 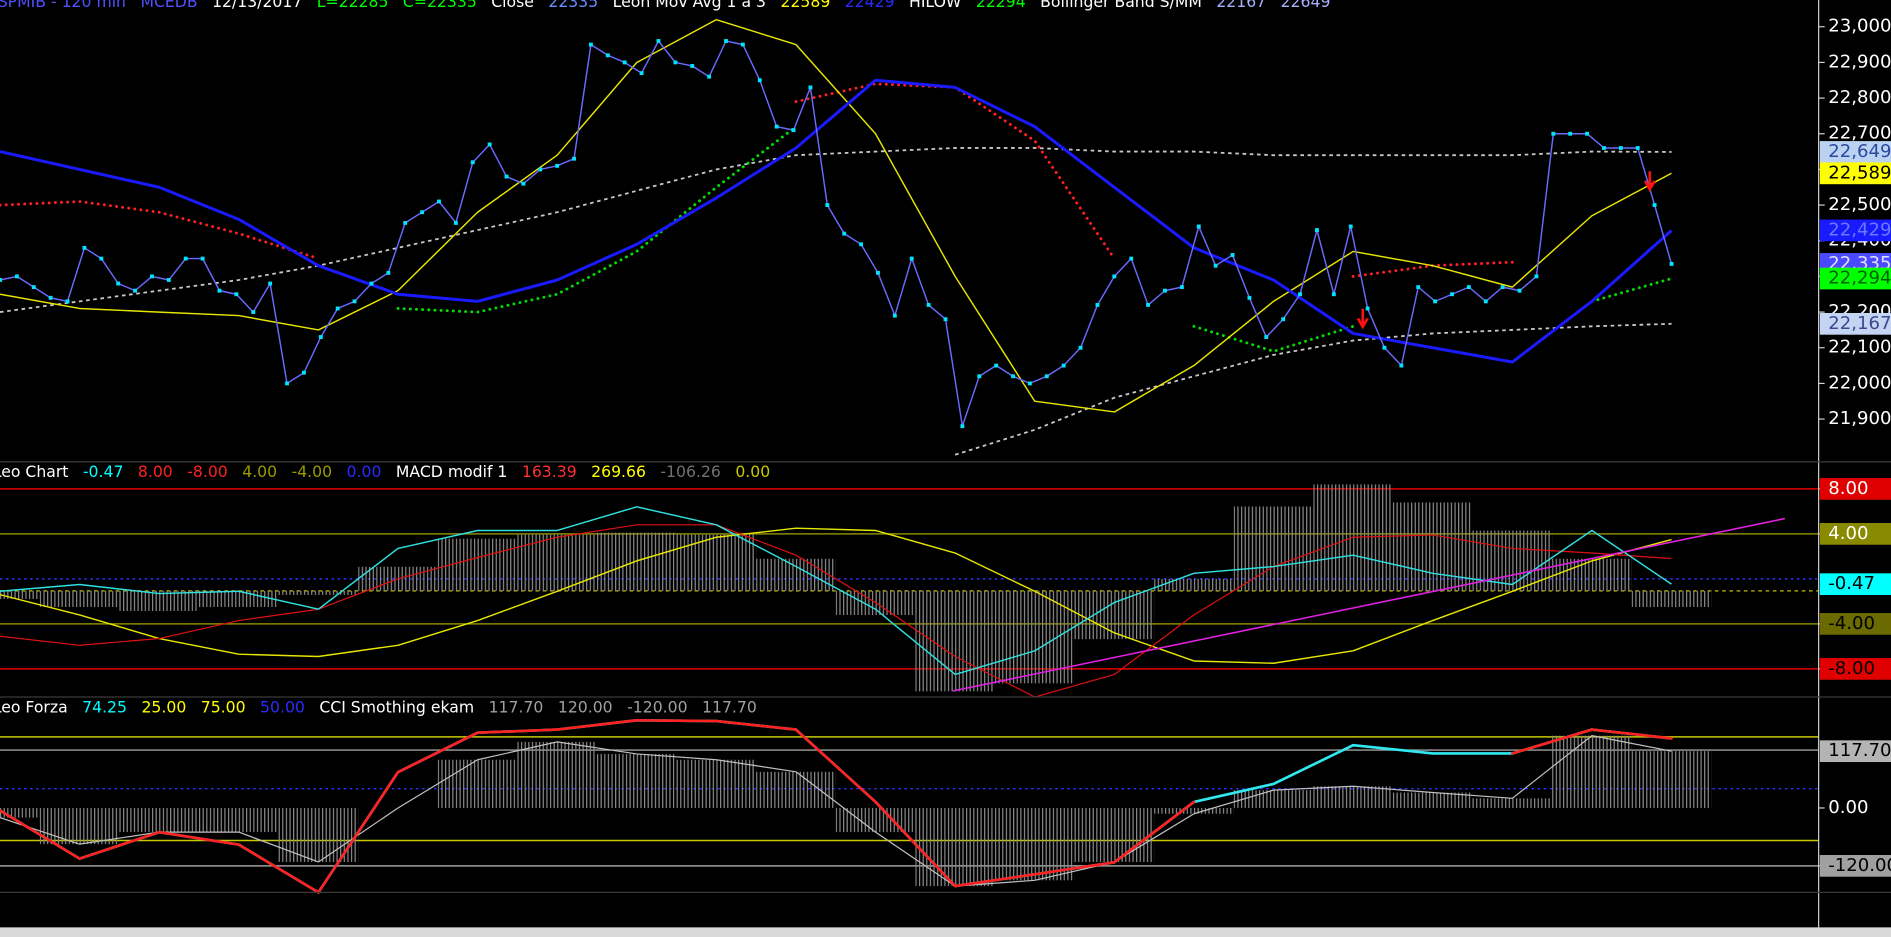 I want to click on legend-text: 4.00, so click(x=259, y=471).